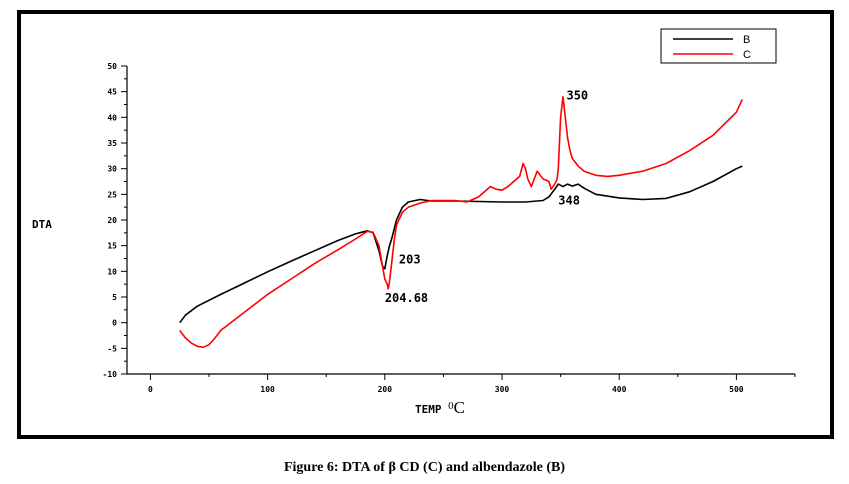  Describe the element at coordinates (110, 374) in the screenshot. I see `y-tick-label: -10` at that location.